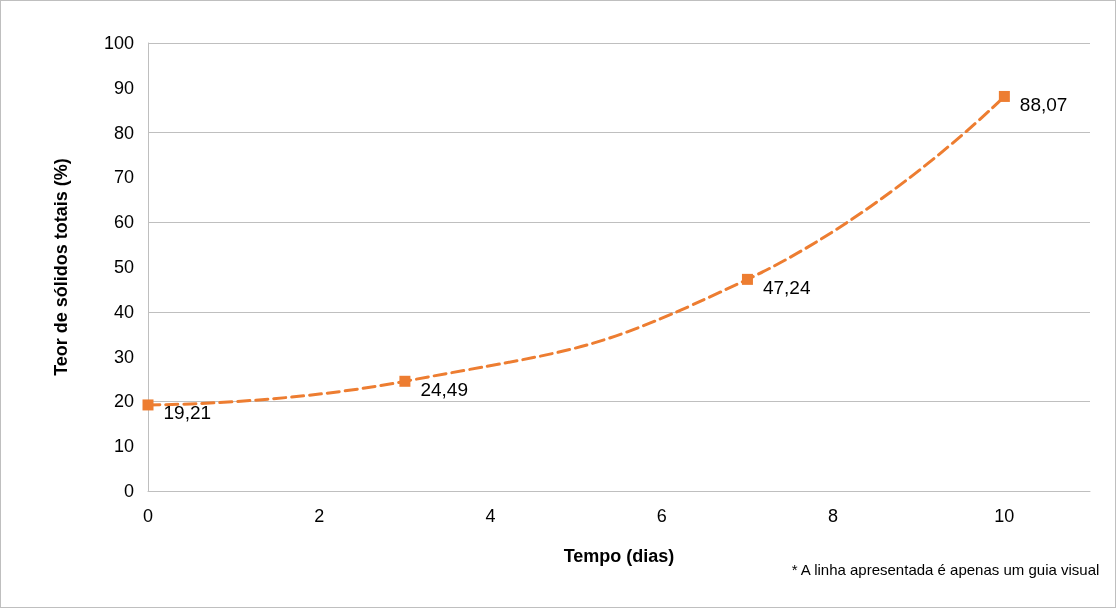 Image resolution: width=1116 pixels, height=608 pixels. I want to click on y-tick-label: 80, so click(123, 132).